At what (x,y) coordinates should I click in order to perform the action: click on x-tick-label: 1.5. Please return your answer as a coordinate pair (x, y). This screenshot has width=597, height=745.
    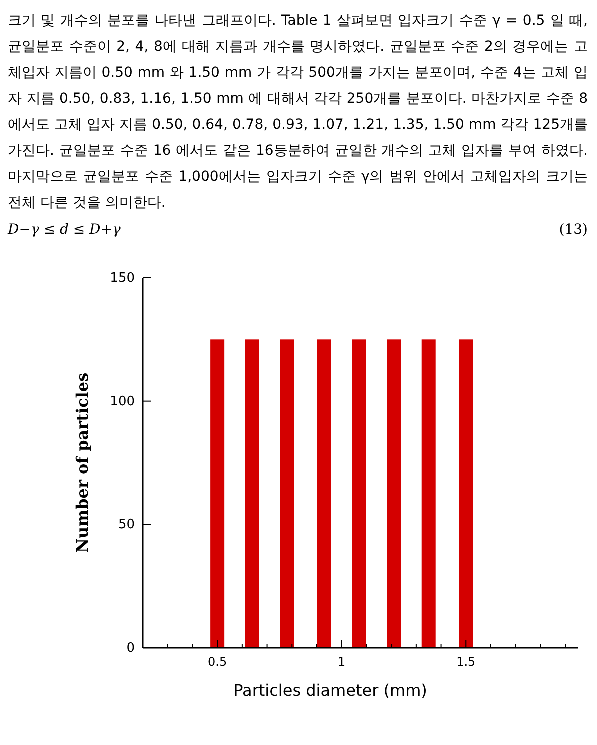
    Looking at the image, I should click on (466, 662).